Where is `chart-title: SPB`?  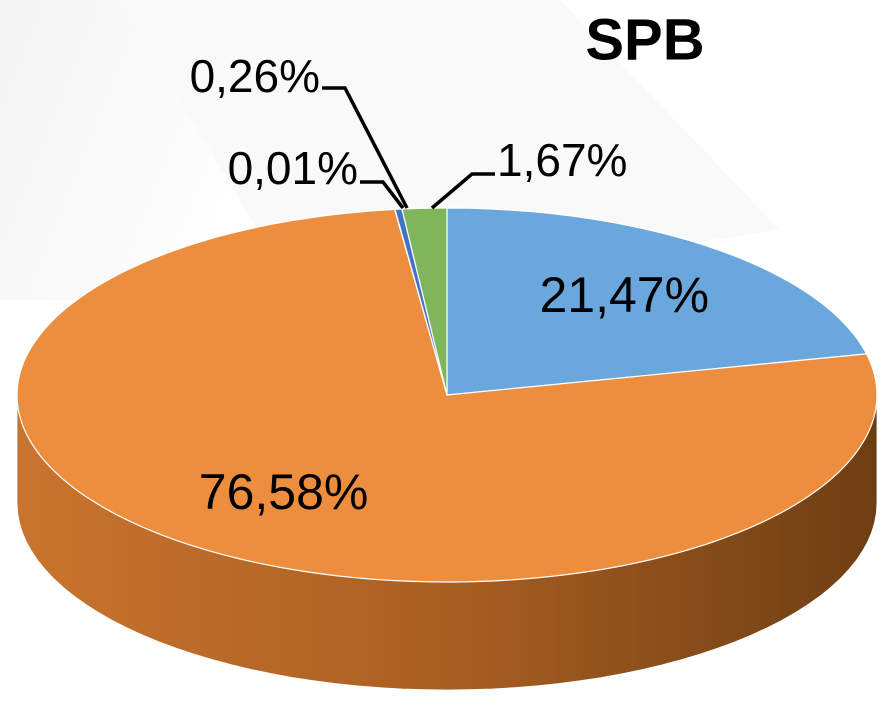
chart-title: SPB is located at coordinates (644, 39).